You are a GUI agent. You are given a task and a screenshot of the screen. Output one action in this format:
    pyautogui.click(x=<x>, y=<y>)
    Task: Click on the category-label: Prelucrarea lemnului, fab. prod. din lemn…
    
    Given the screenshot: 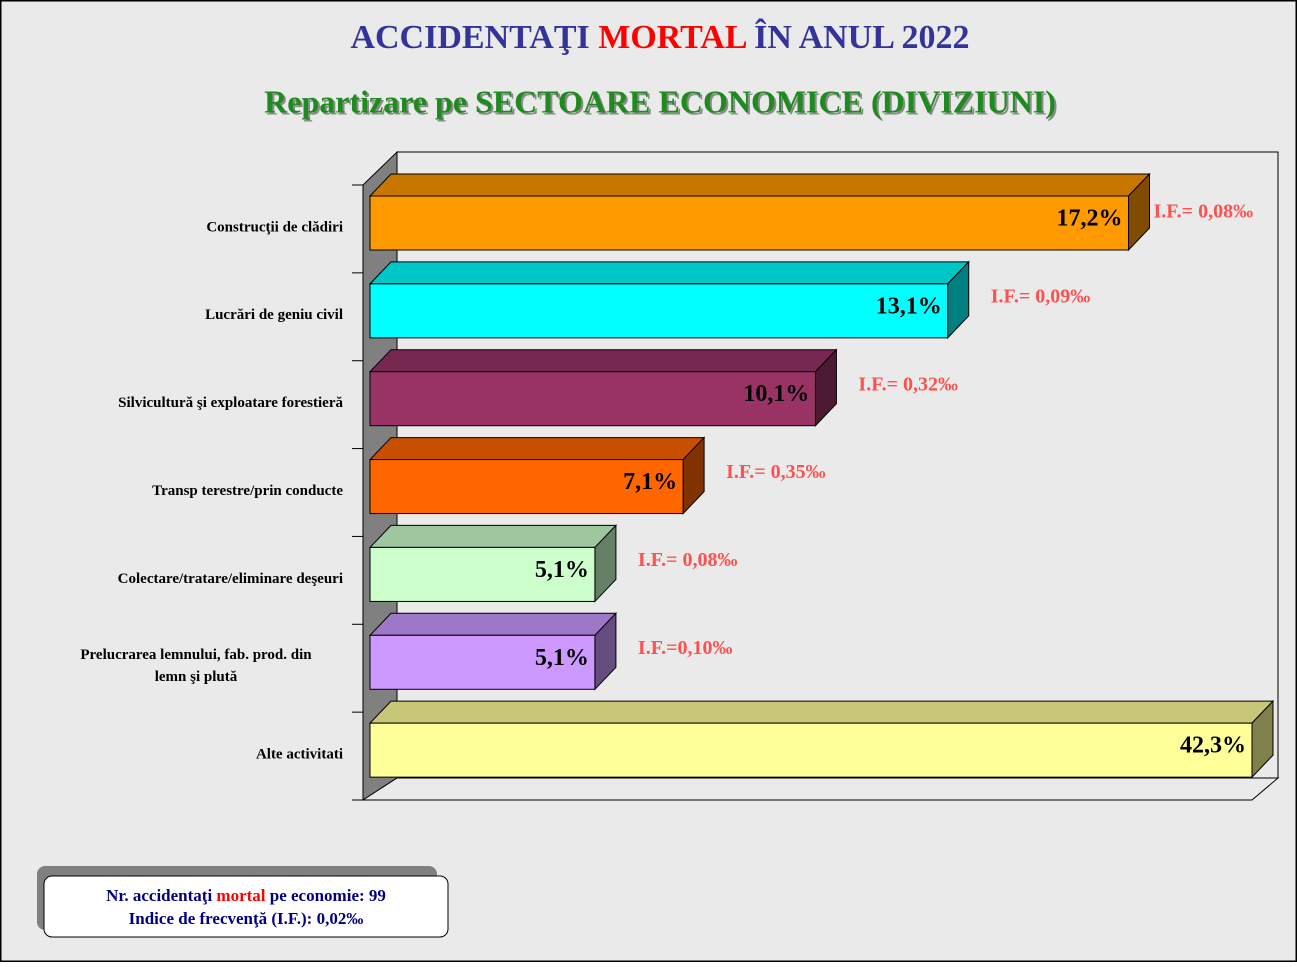 What is the action you would take?
    pyautogui.click(x=196, y=667)
    